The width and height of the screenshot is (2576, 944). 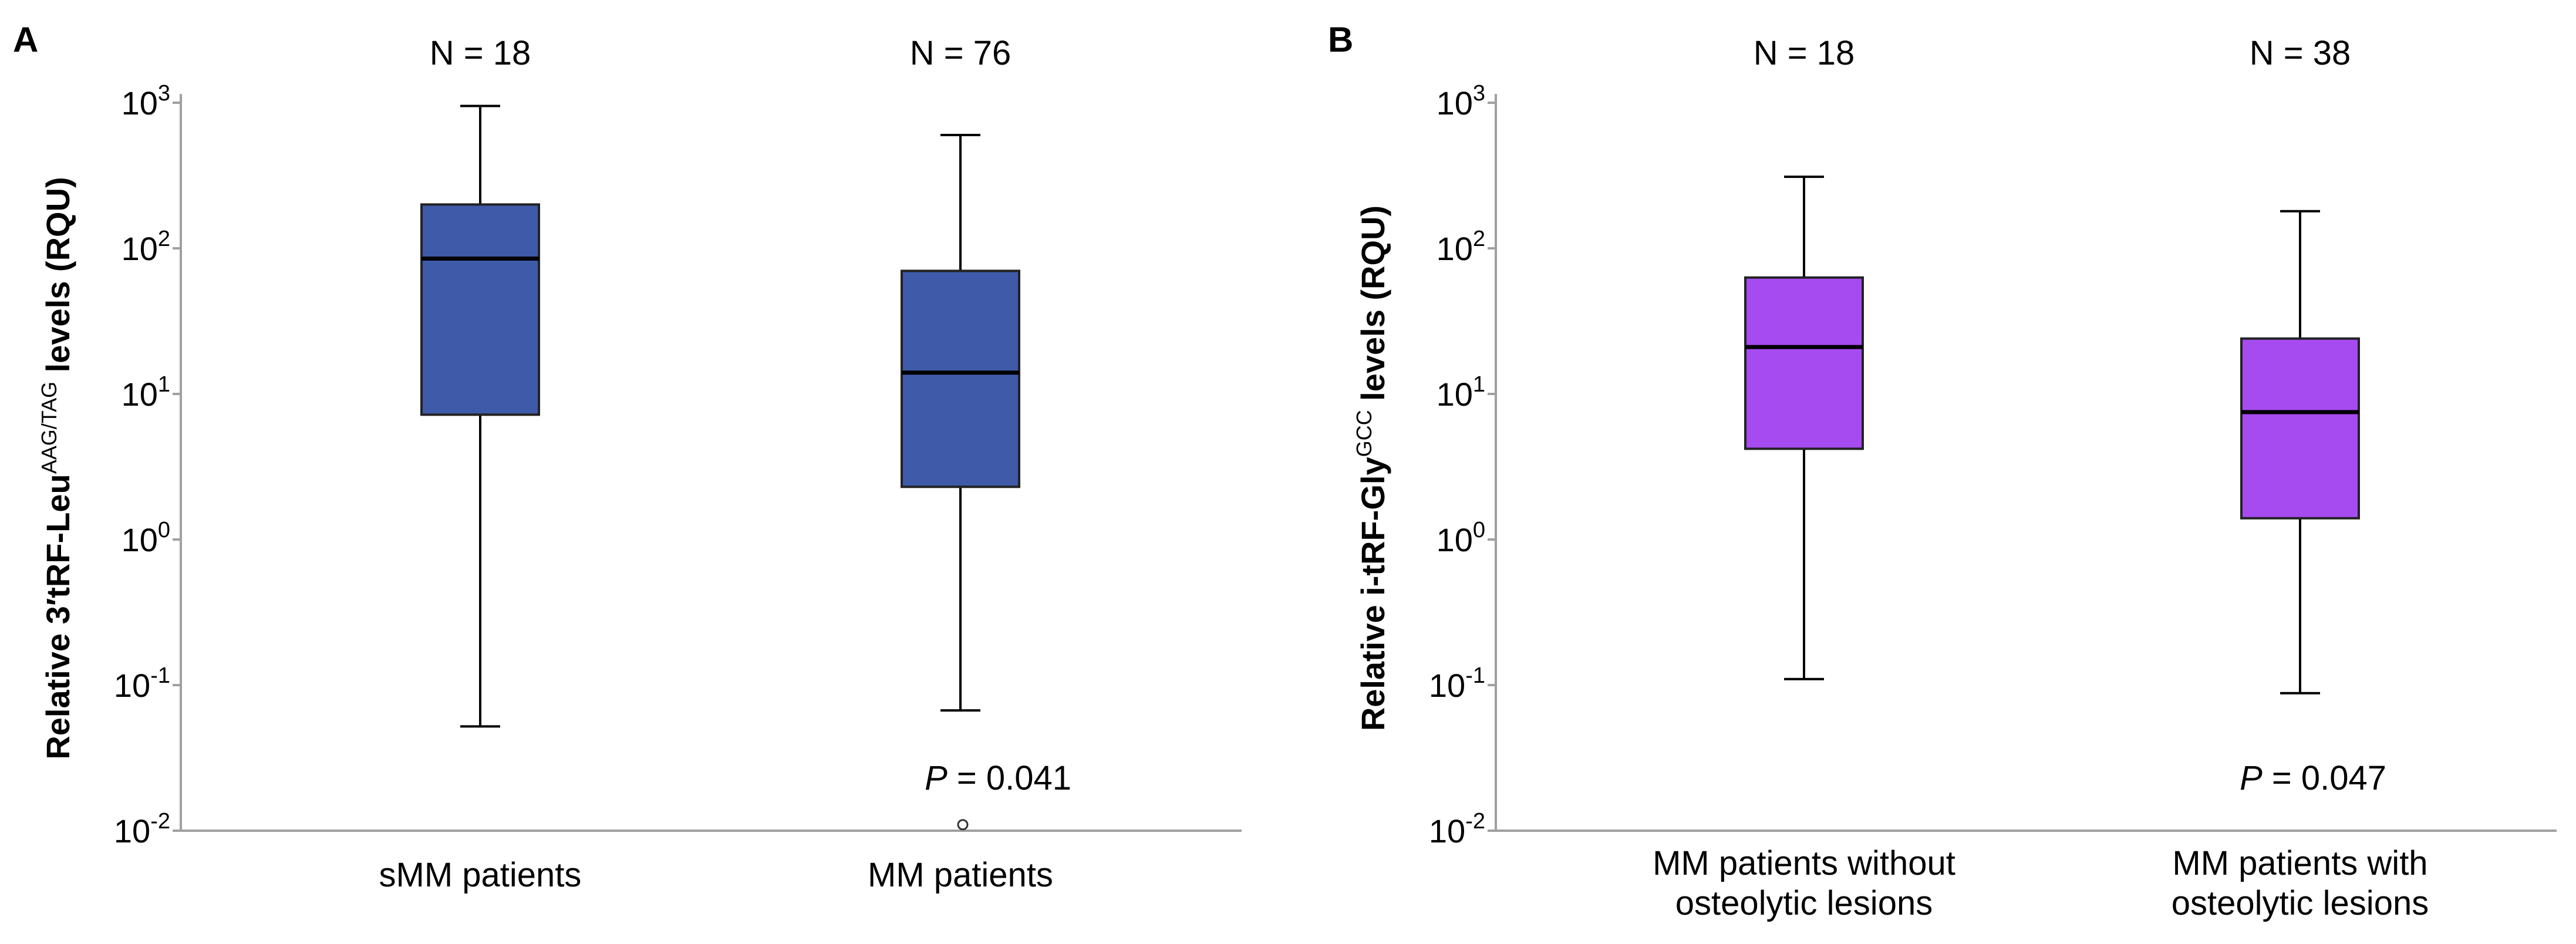 I want to click on category-label: MM patients without osteolytic lesions, so click(x=1804, y=883).